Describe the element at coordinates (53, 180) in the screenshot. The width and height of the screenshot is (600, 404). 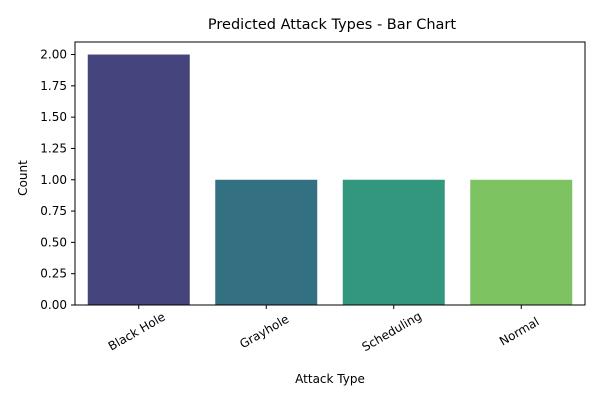
I see `y-tick-label: 1.00` at that location.